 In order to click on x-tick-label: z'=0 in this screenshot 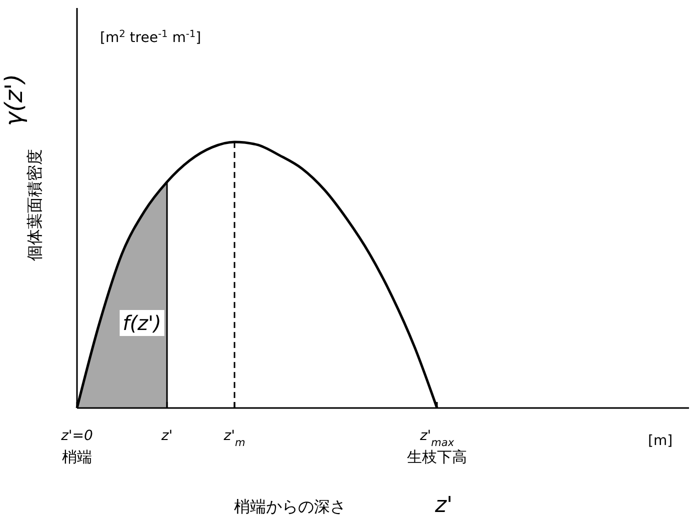, I will do `click(77, 436)`.